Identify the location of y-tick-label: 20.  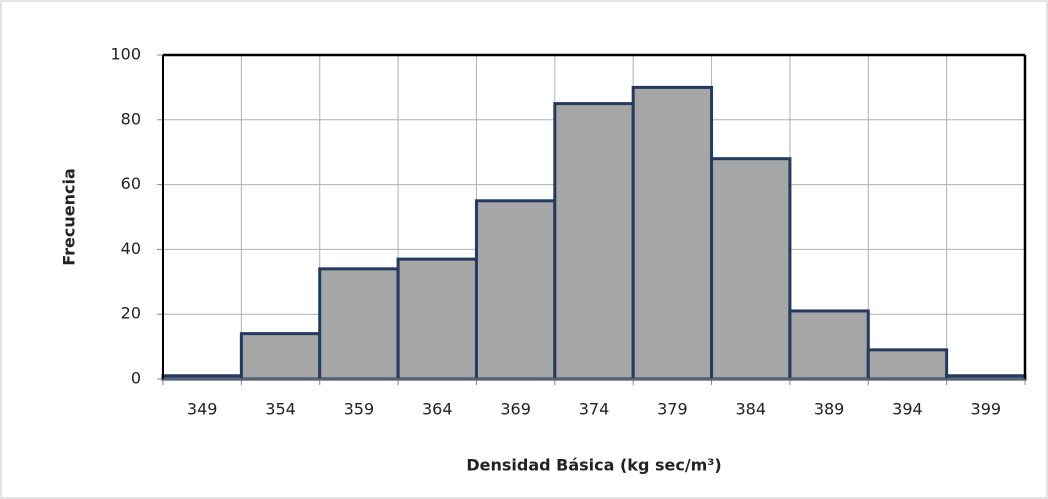
(131, 313).